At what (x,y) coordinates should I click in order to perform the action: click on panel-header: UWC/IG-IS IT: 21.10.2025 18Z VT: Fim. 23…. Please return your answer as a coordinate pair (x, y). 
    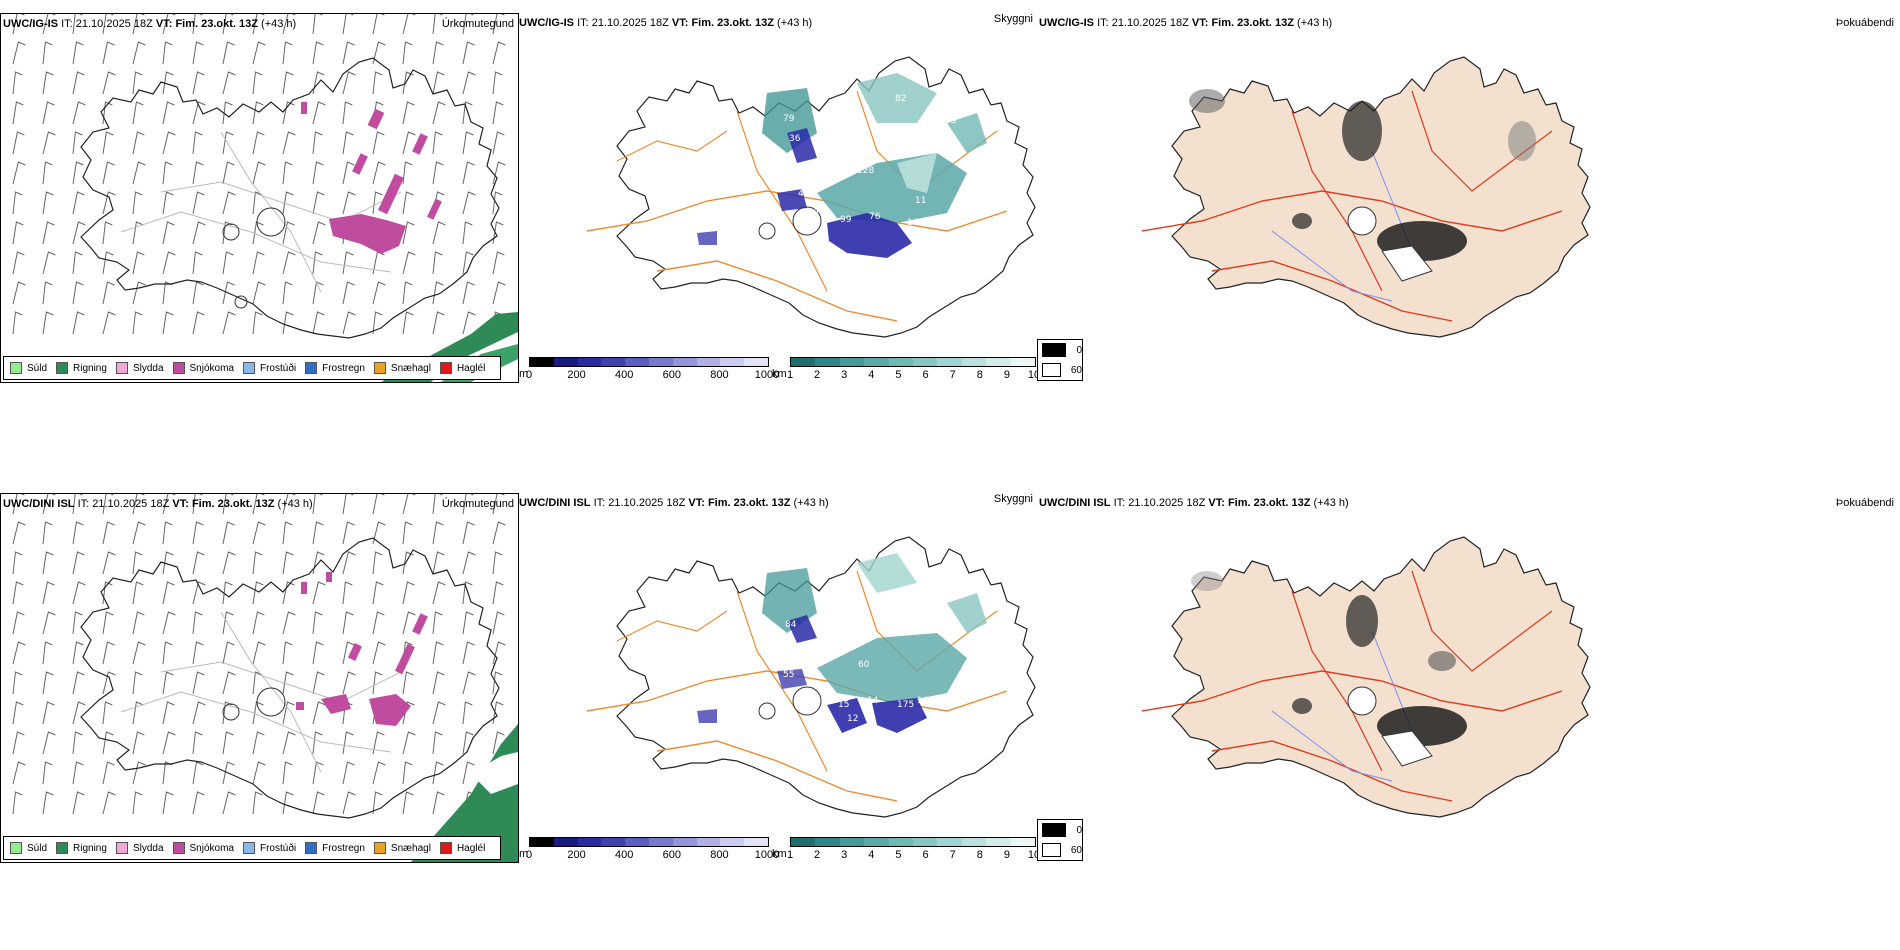
    Looking at the image, I should click on (665, 23).